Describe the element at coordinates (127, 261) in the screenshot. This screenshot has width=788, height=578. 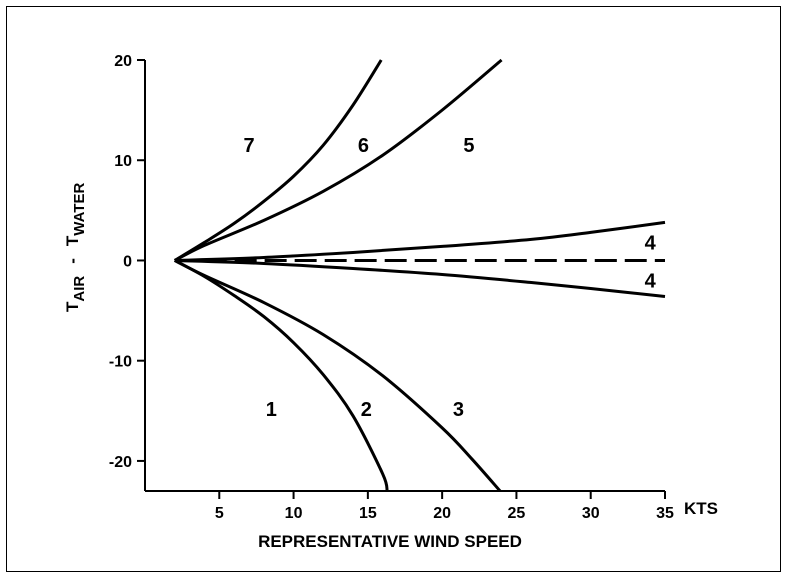
I see `y-tick-label: 0` at that location.